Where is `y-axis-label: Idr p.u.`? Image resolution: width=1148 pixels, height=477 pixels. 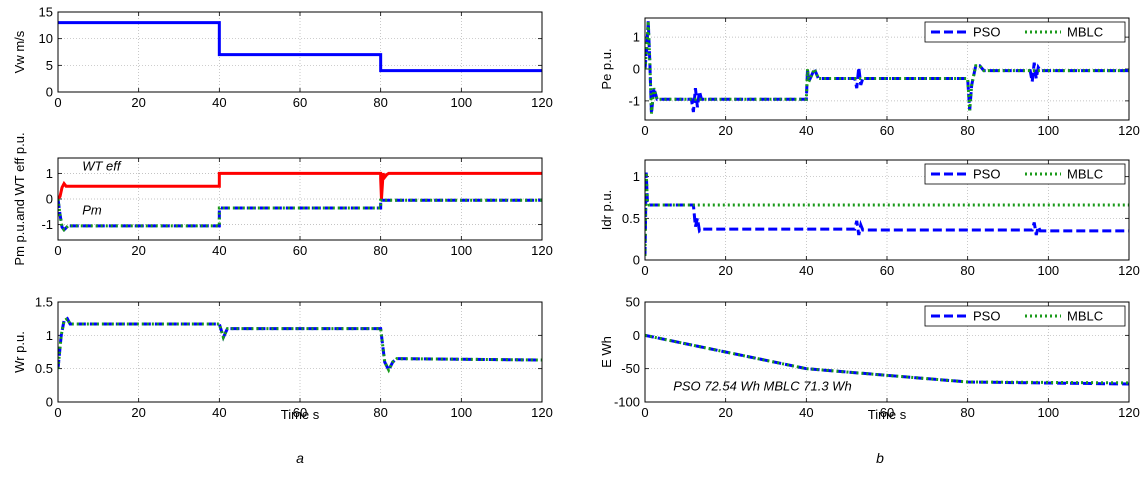
y-axis-label: Idr p.u. is located at coordinates (606, 210).